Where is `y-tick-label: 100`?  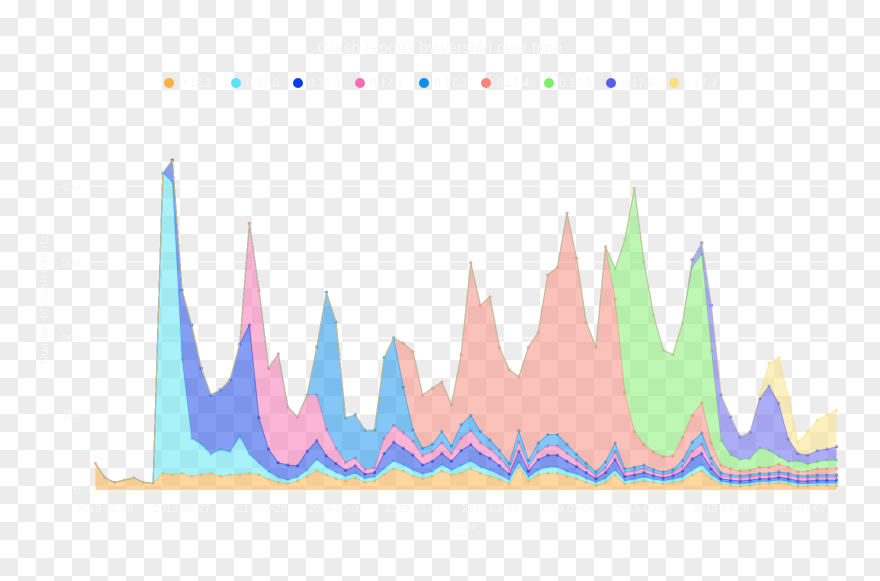
y-tick-label: 100 is located at coordinates (71, 415).